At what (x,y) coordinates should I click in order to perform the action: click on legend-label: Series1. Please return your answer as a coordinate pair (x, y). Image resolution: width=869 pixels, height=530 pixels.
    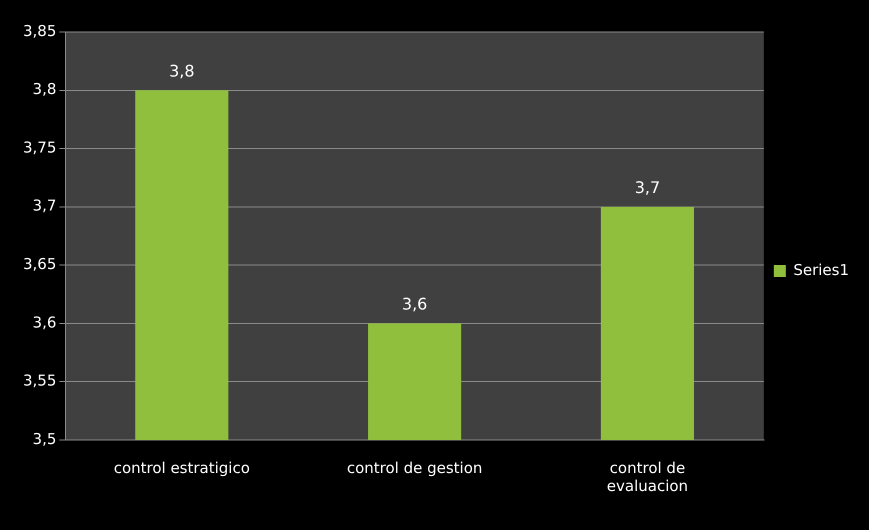
    Looking at the image, I should click on (821, 269).